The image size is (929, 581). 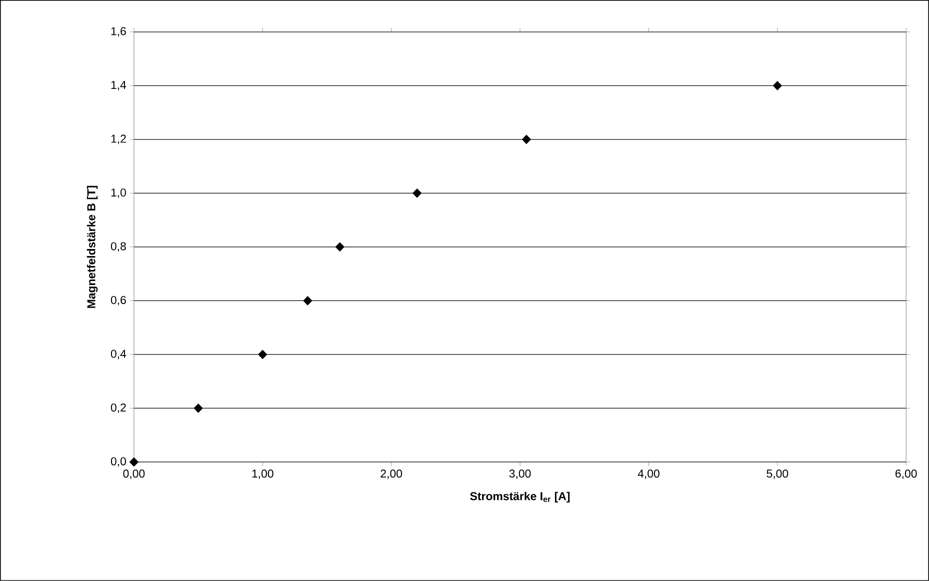 What do you see at coordinates (118, 139) in the screenshot?
I see `y-tick-label: 1,2` at bounding box center [118, 139].